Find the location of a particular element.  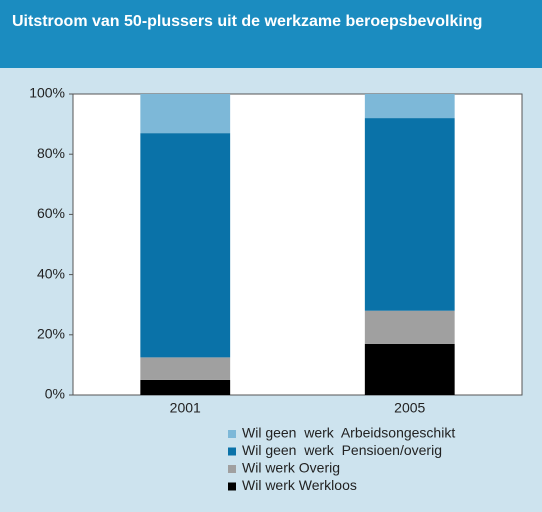

y-tick-label: 40% is located at coordinates (51, 273).